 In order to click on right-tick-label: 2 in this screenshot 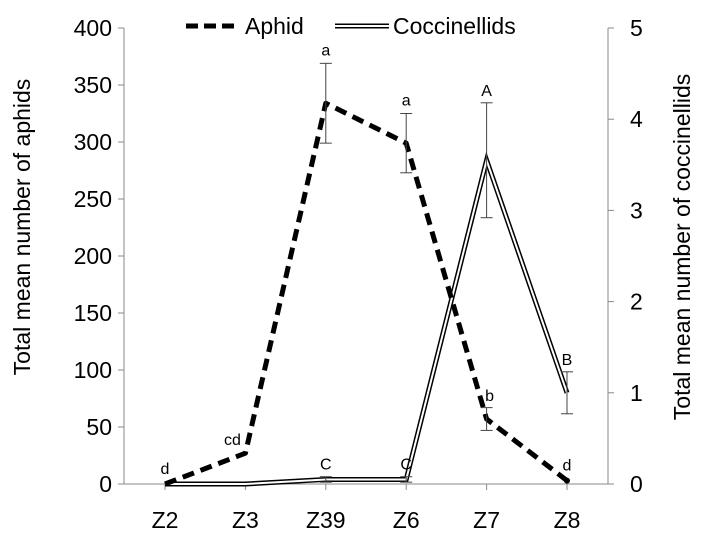, I will do `click(636, 302)`.